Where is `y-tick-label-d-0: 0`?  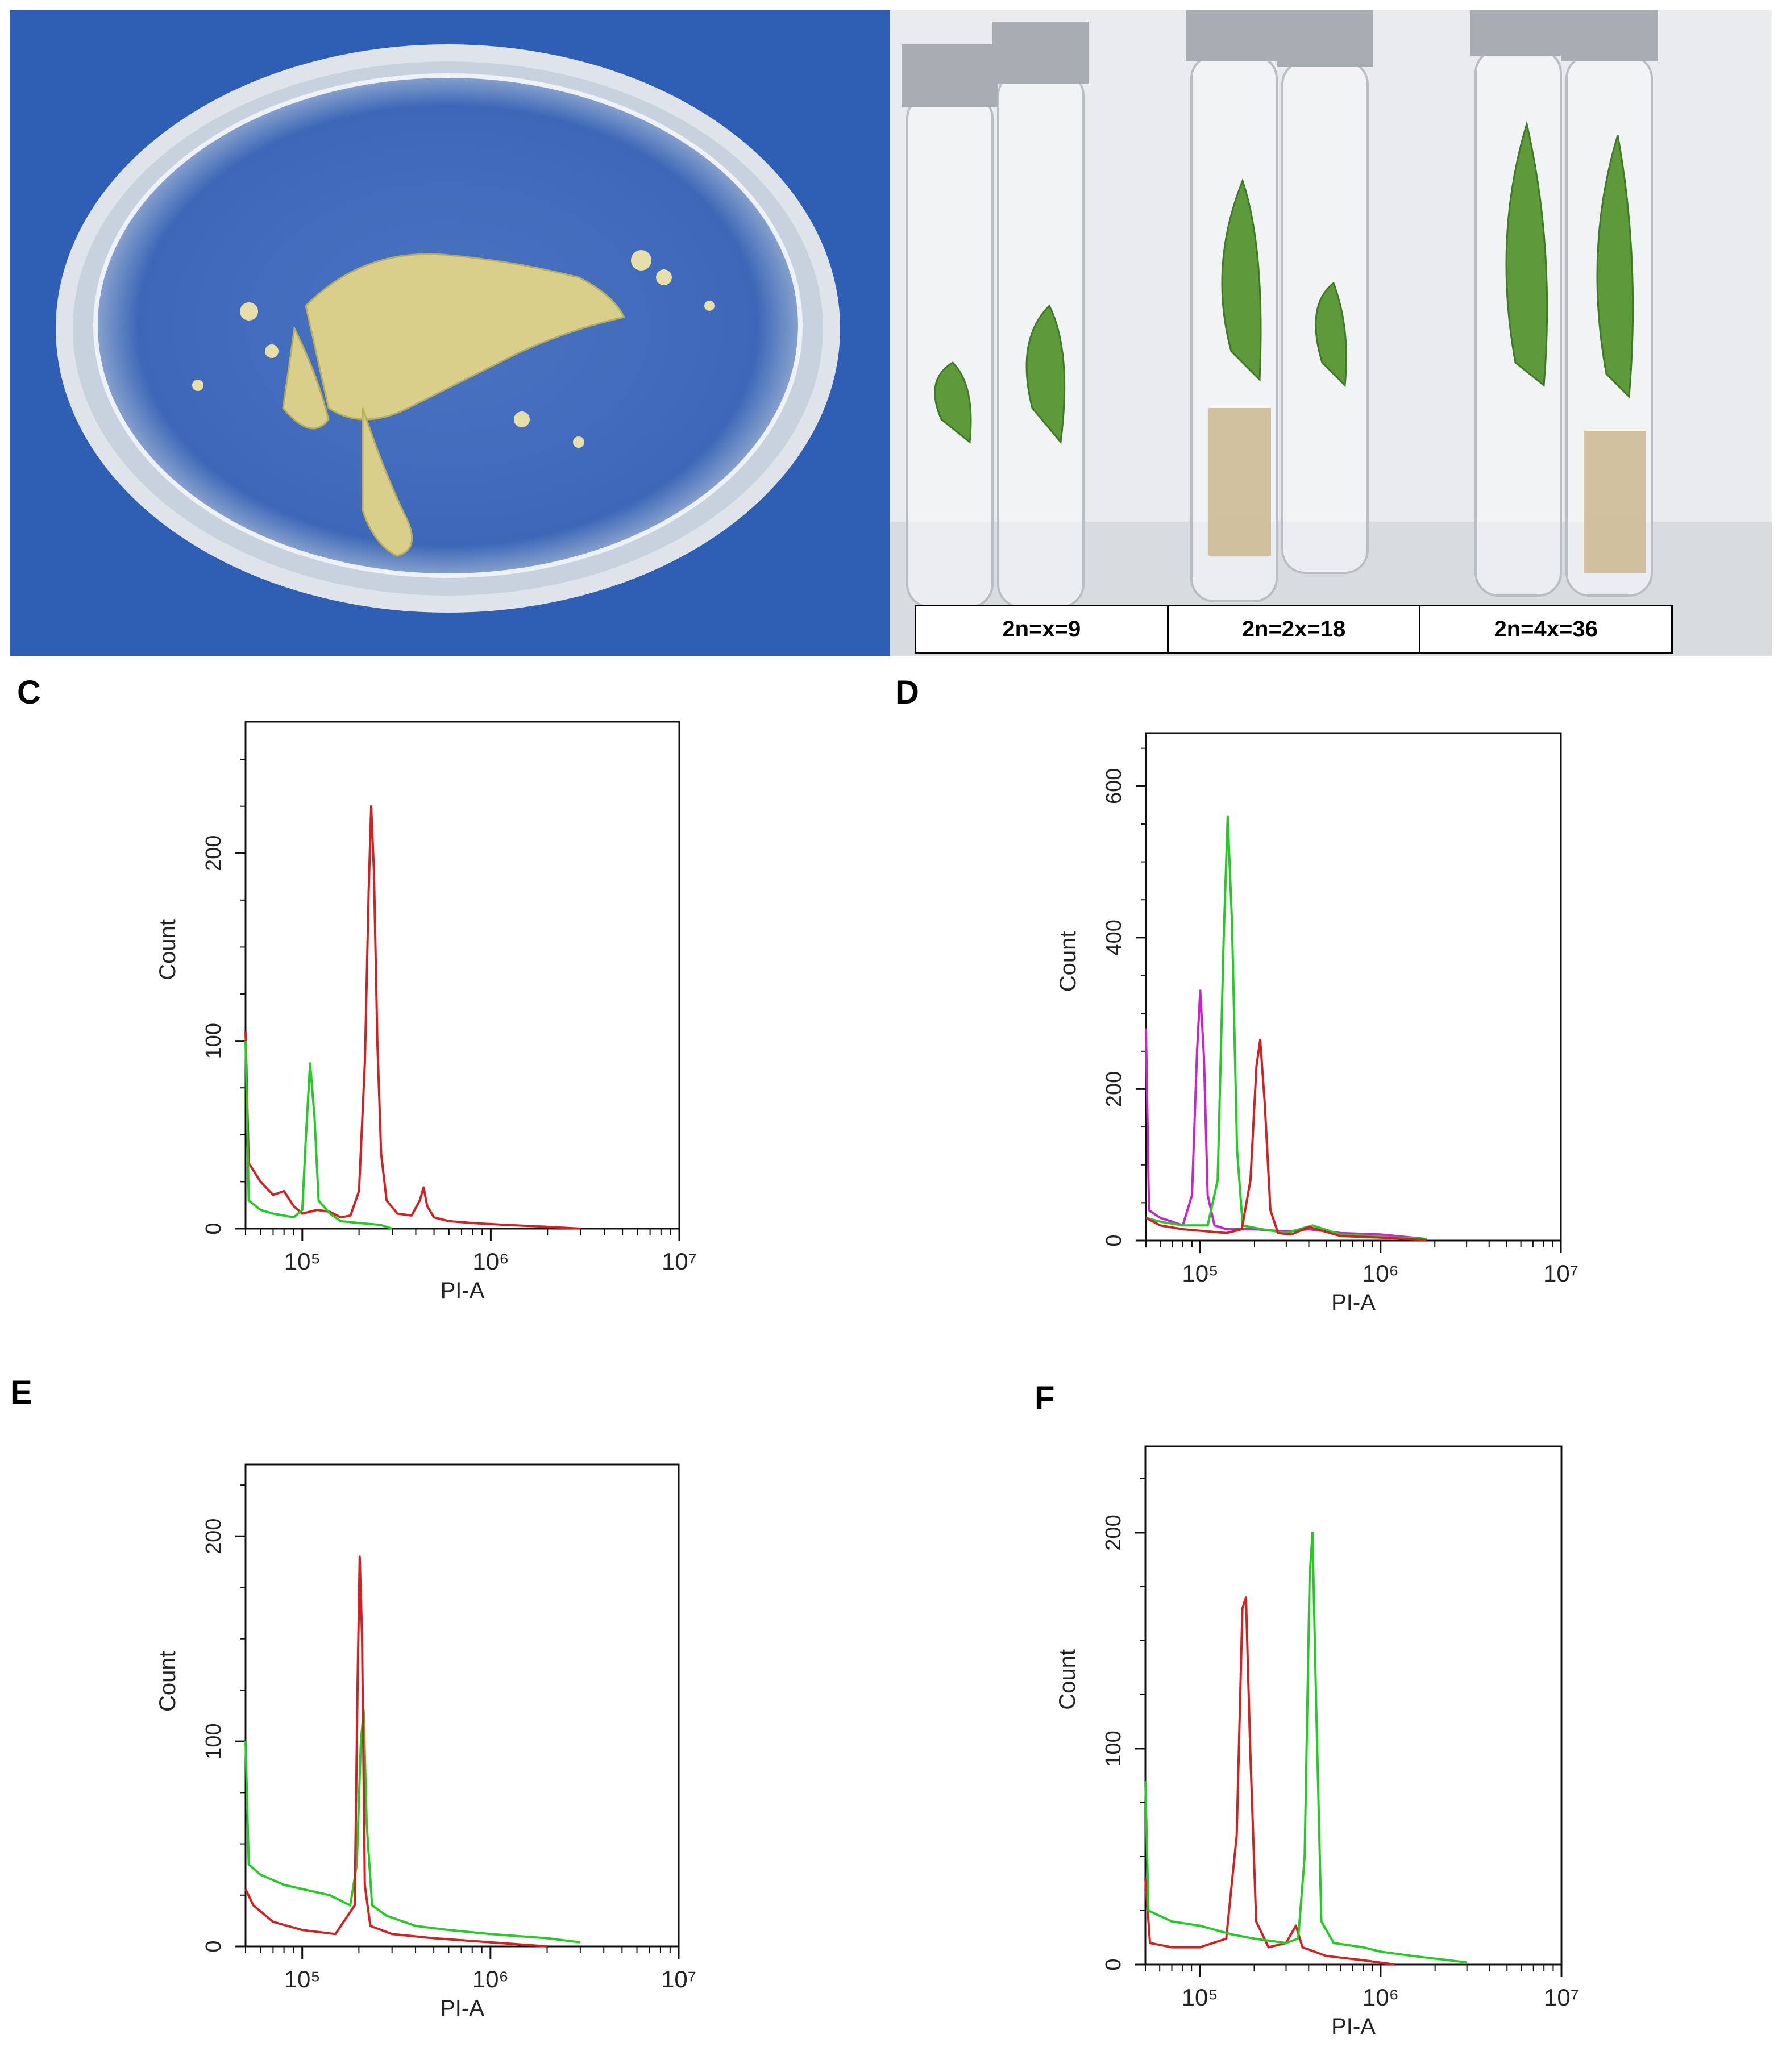
y-tick-label-d-0: 0 is located at coordinates (1114, 1240).